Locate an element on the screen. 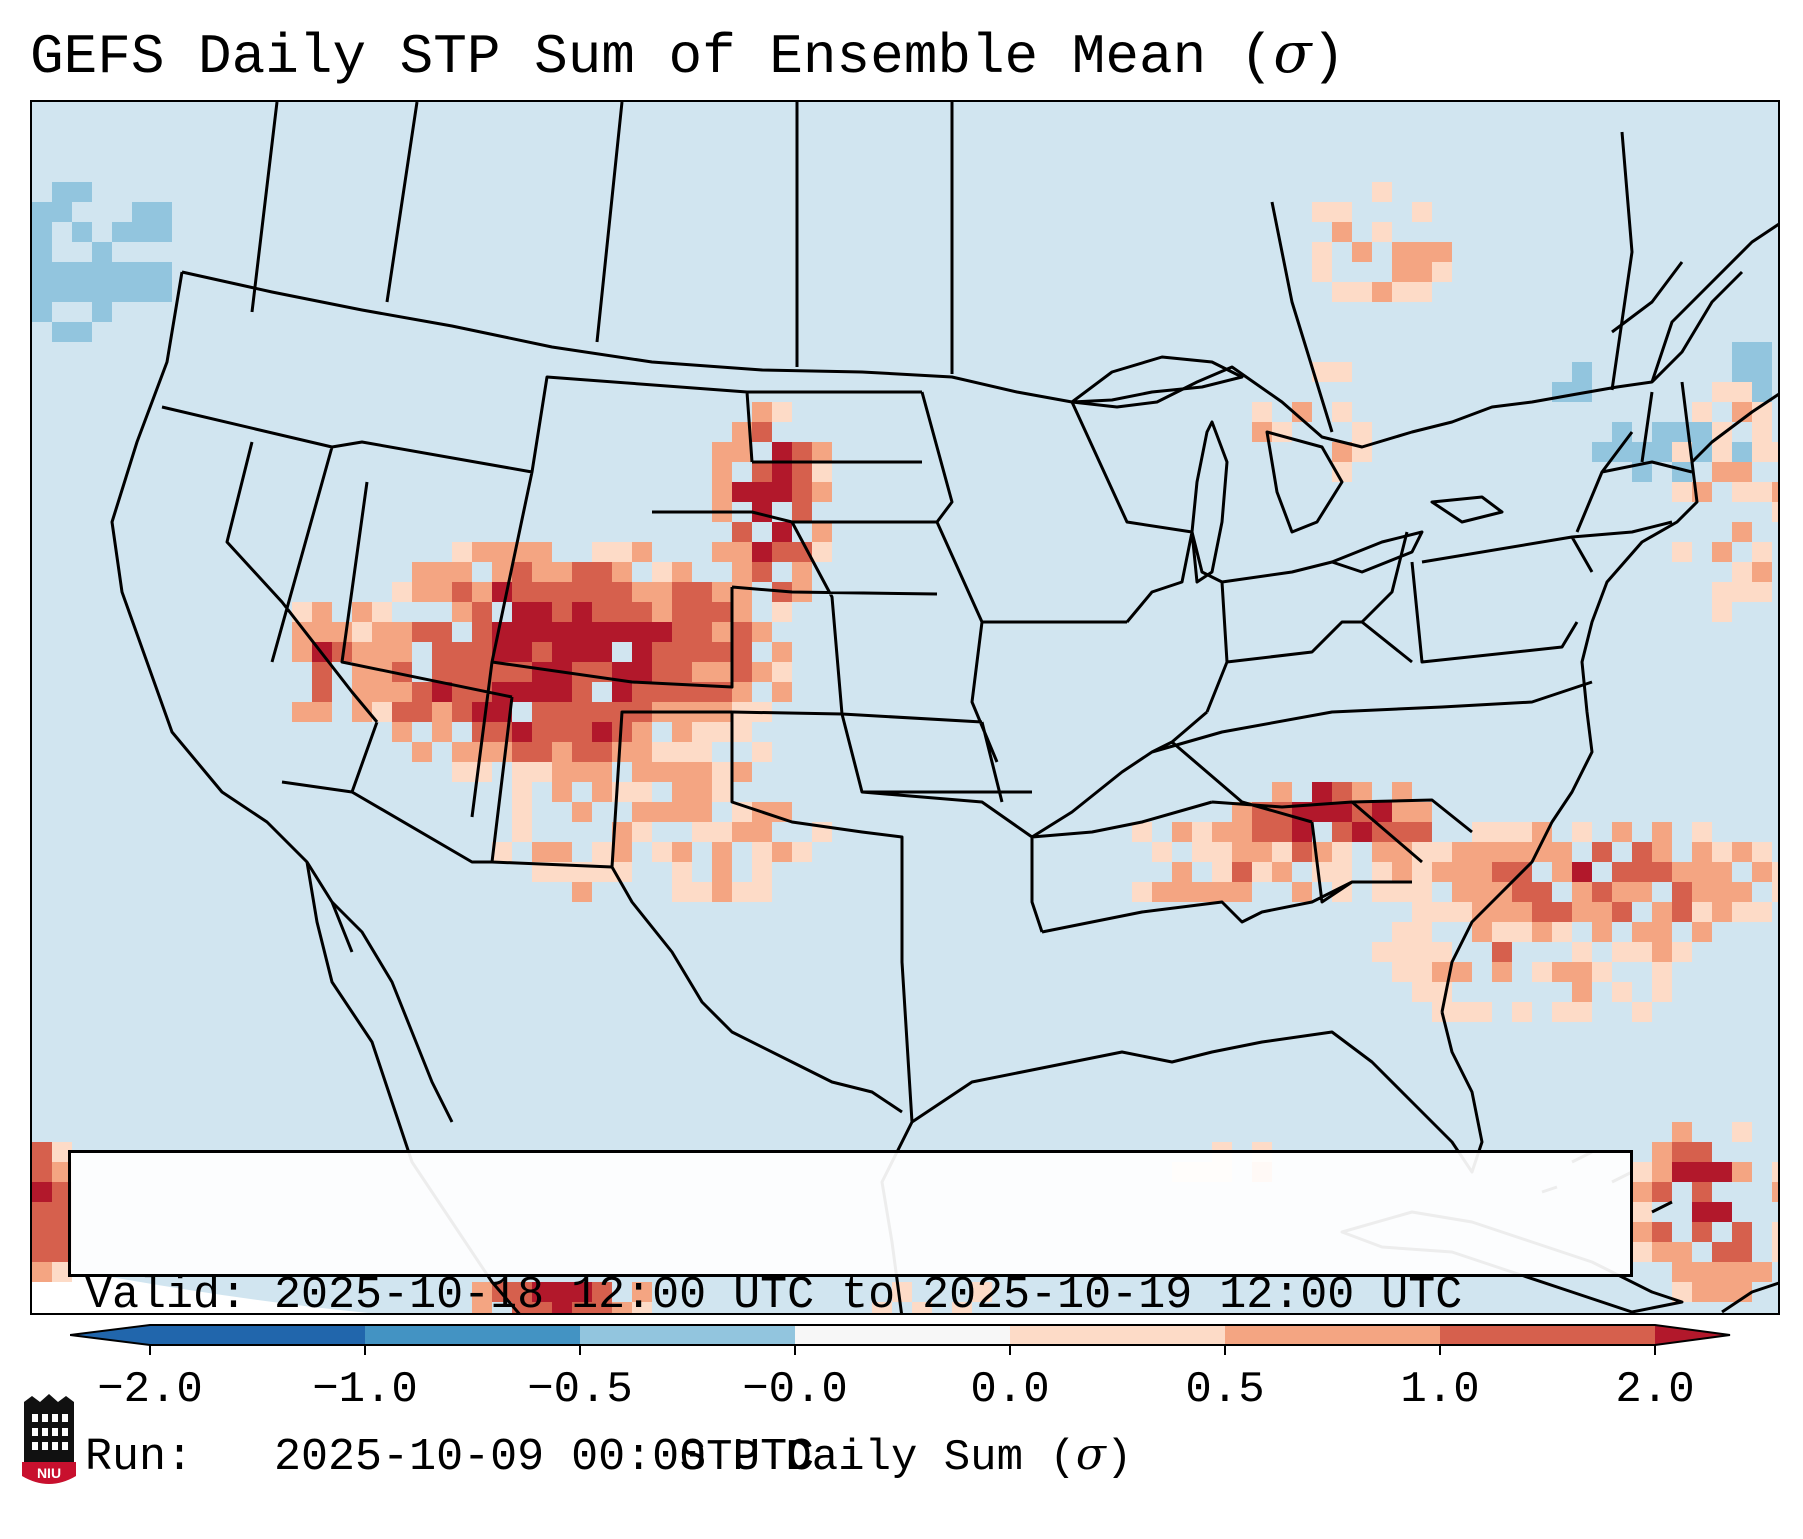 This screenshot has width=1803, height=1539. lake-michigan is located at coordinates (1209, 502).